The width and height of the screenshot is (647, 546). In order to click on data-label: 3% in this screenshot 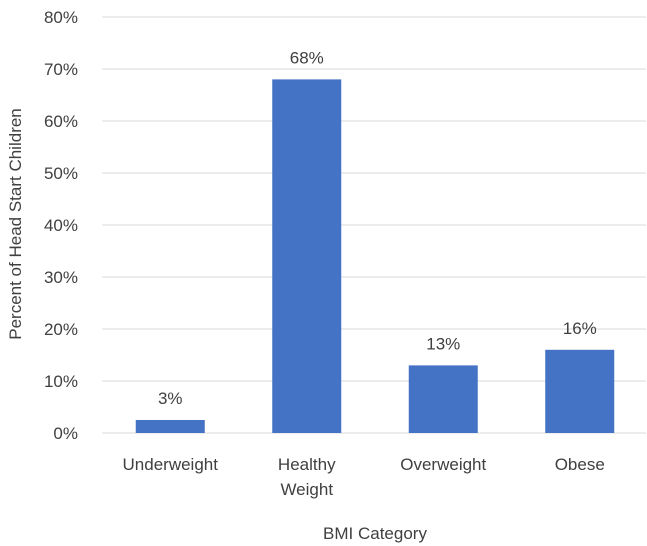, I will do `click(170, 398)`.